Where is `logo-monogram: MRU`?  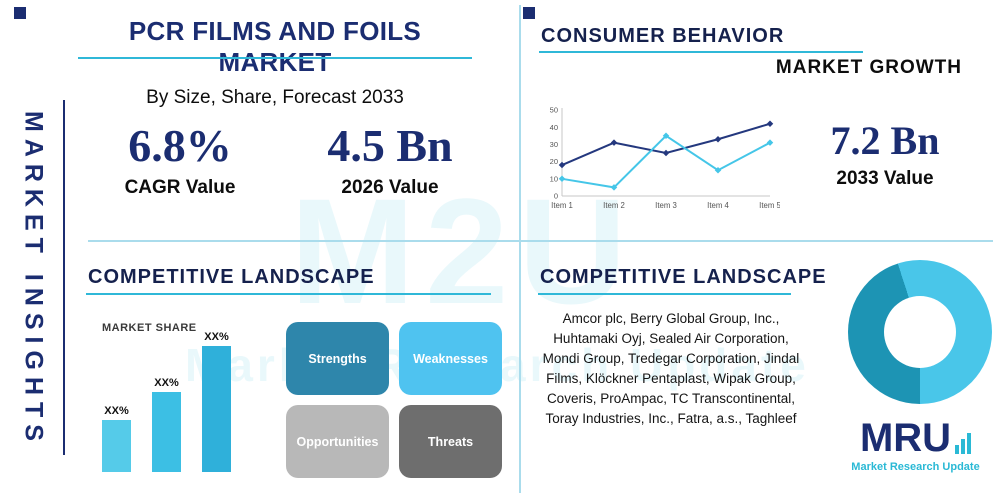 logo-monogram: MRU is located at coordinates (905, 438).